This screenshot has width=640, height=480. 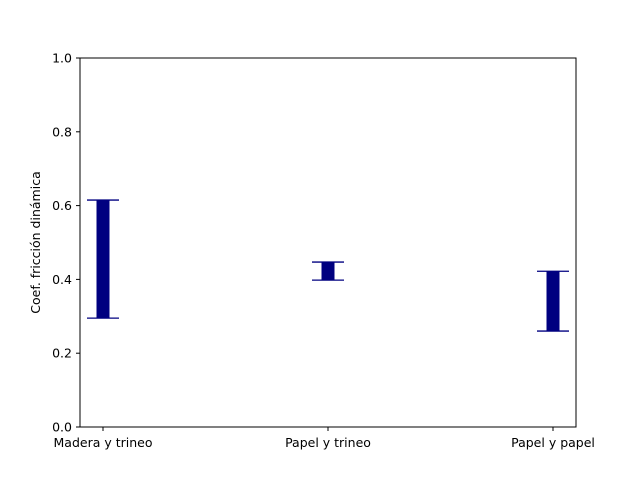 I want to click on y-tick-label: 0.8, so click(x=62, y=131).